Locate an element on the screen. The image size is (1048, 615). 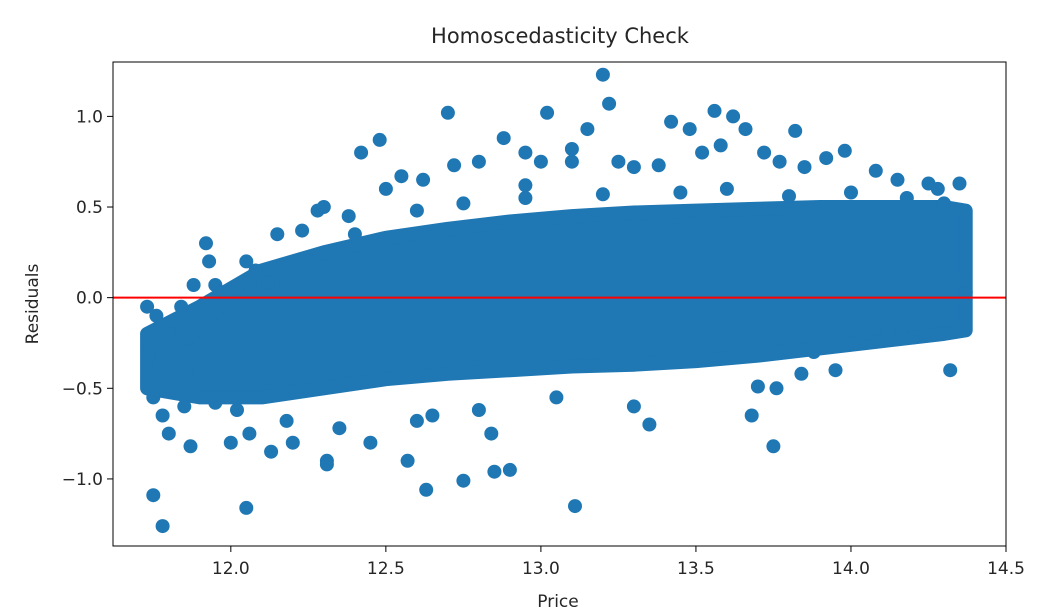
y-axis: −1.0 −0.5 0.0 0.5 1.0 is located at coordinates (87, 298).